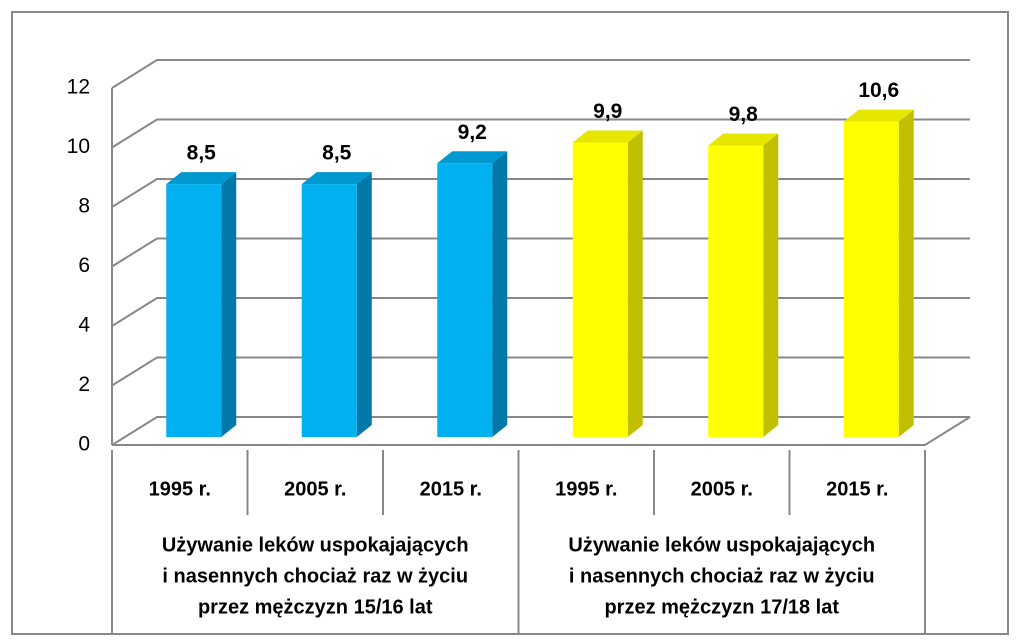 The width and height of the screenshot is (1019, 643). Describe the element at coordinates (878, 90) in the screenshot. I see `value-label: 10,6` at that location.